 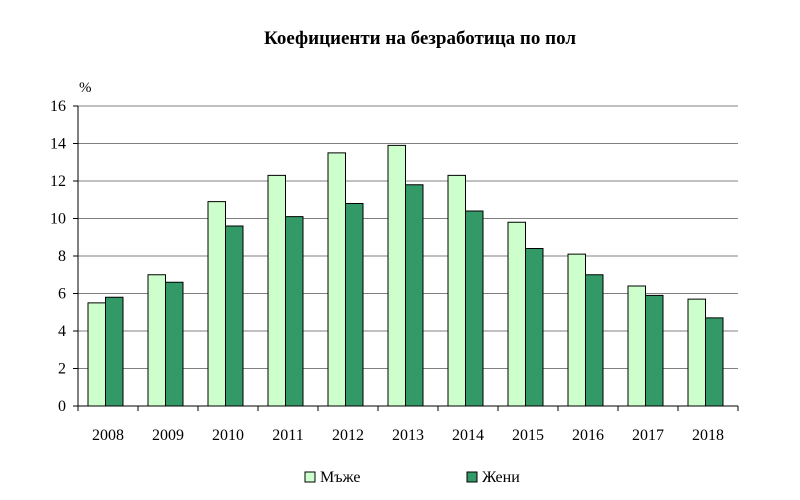 I want to click on bar-series-1-2010, so click(x=216, y=304).